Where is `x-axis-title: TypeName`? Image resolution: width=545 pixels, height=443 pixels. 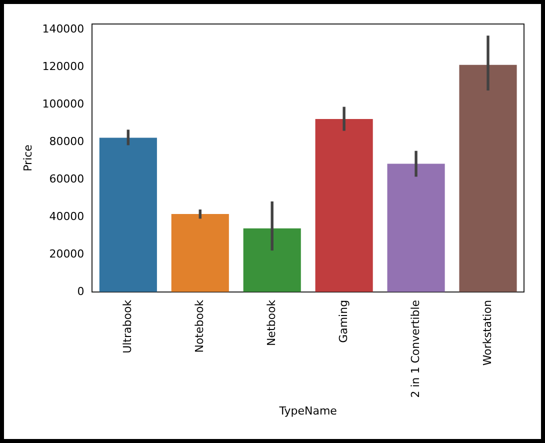
x-axis-title: TypeName is located at coordinates (308, 411).